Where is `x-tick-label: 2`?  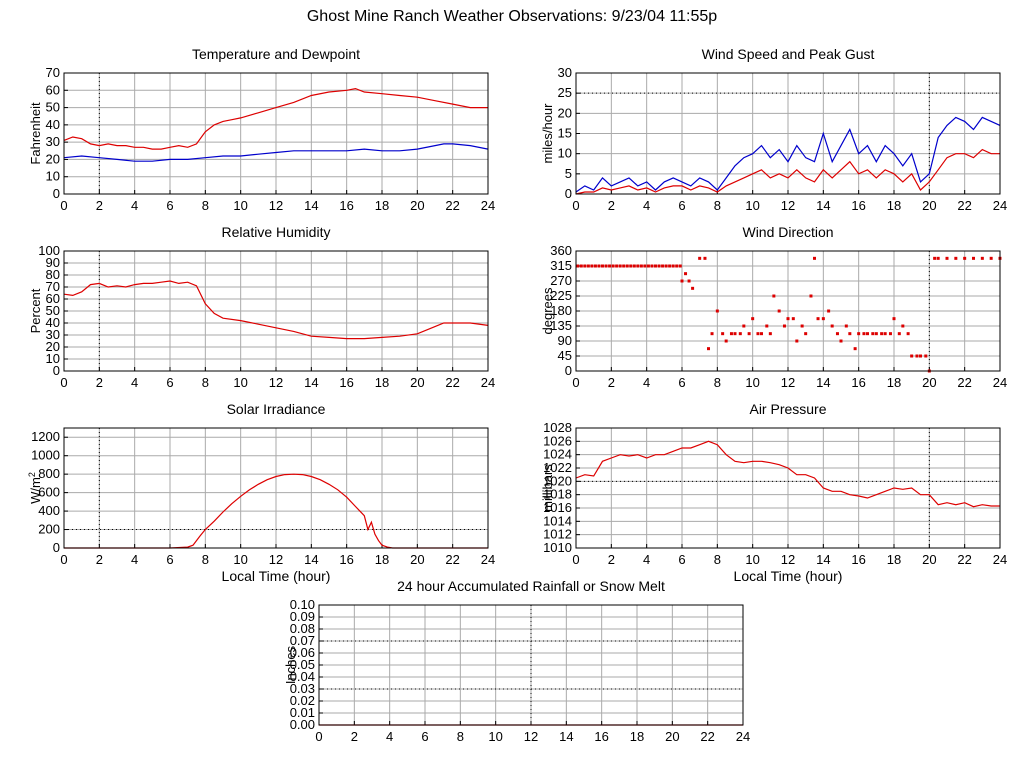
x-tick-label: 2 is located at coordinates (611, 205).